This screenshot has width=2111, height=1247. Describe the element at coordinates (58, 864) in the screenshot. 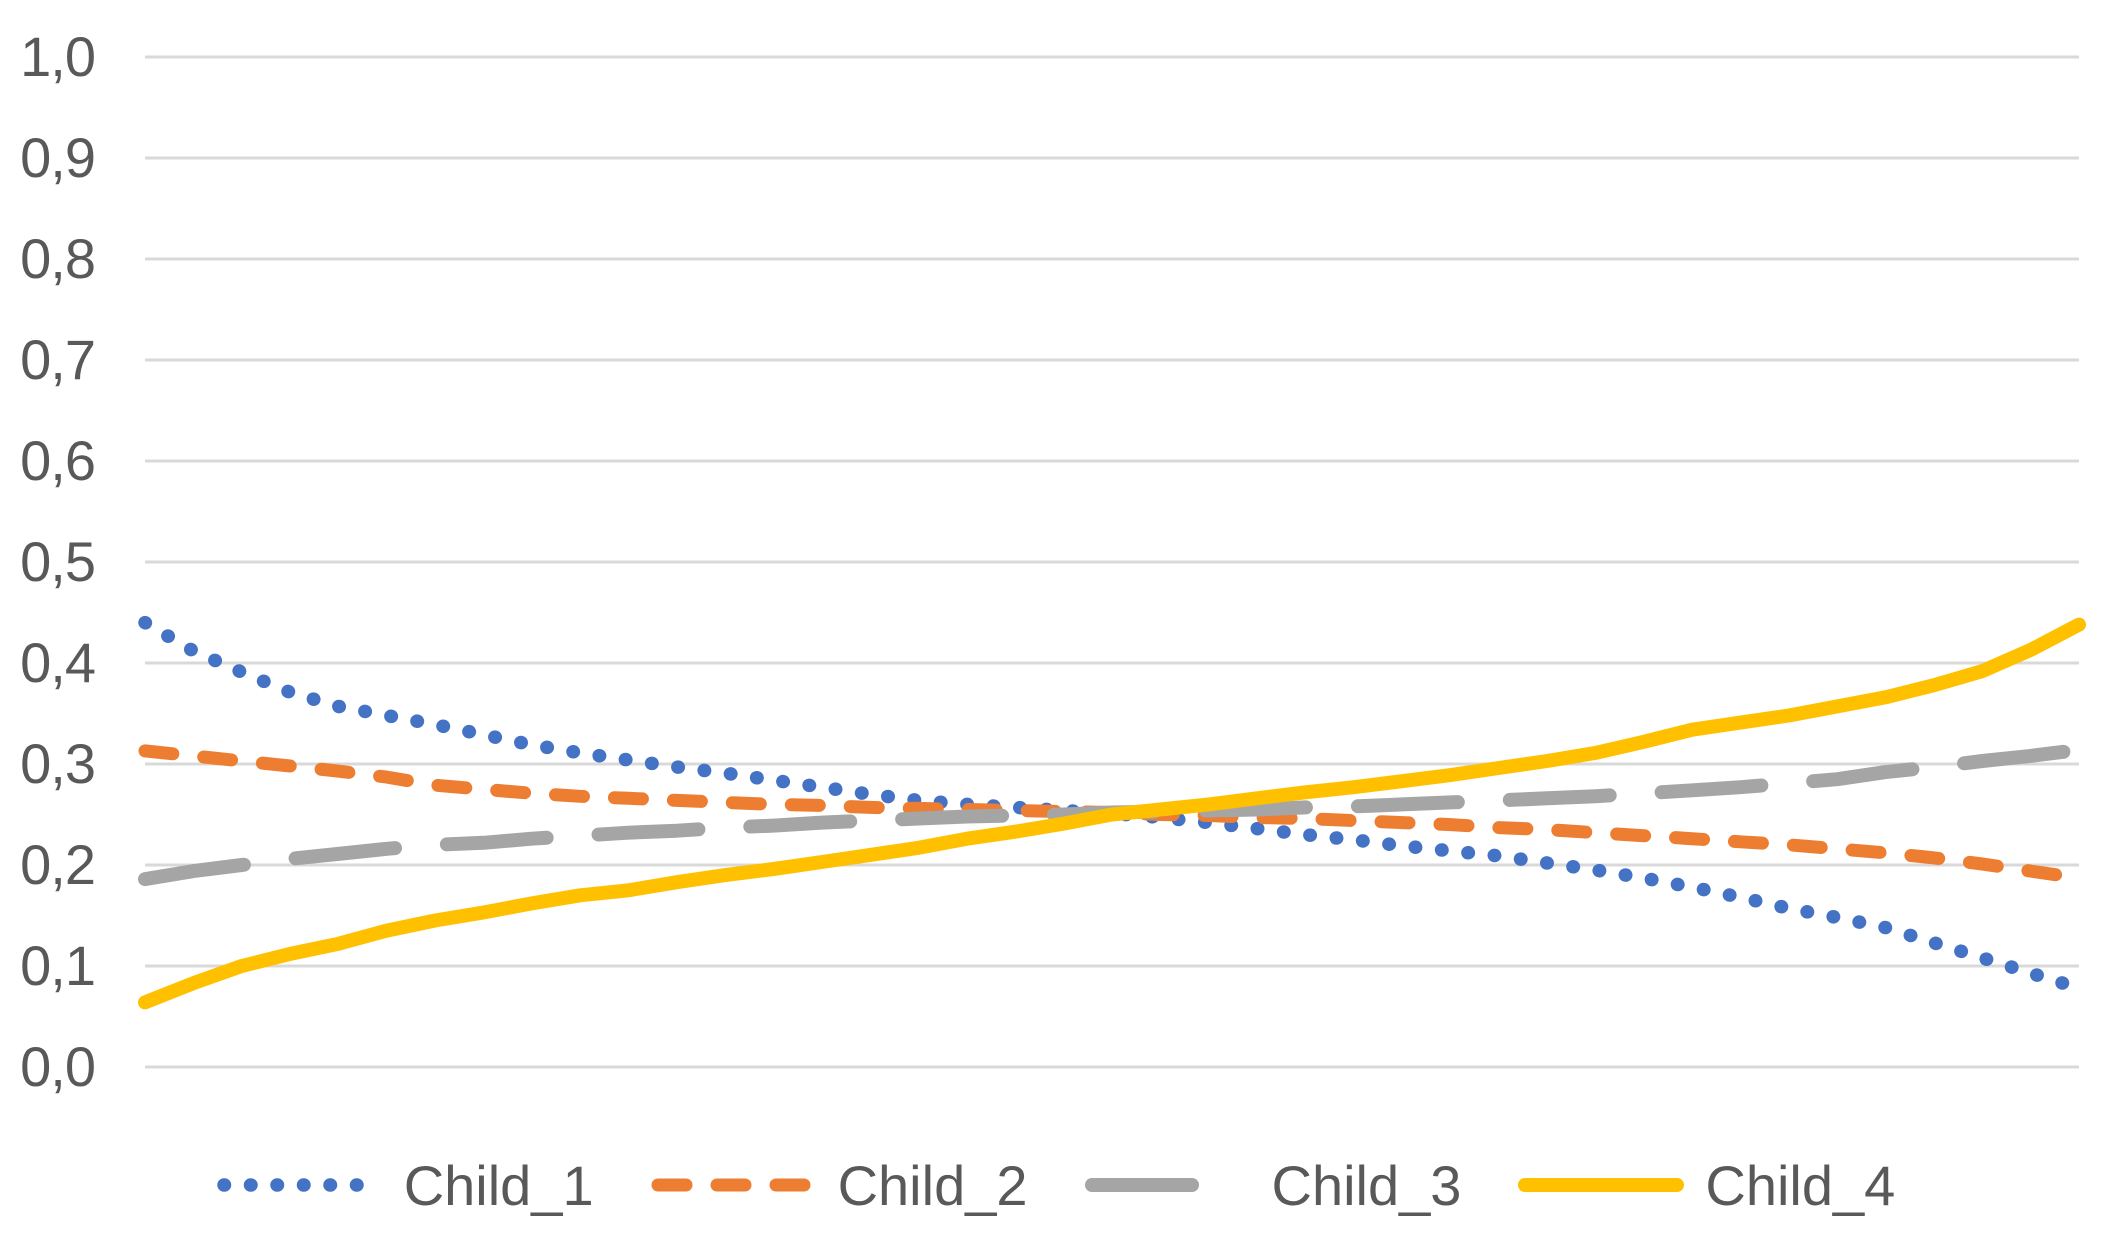

I see `y-axis-tick-label: 0,2` at that location.